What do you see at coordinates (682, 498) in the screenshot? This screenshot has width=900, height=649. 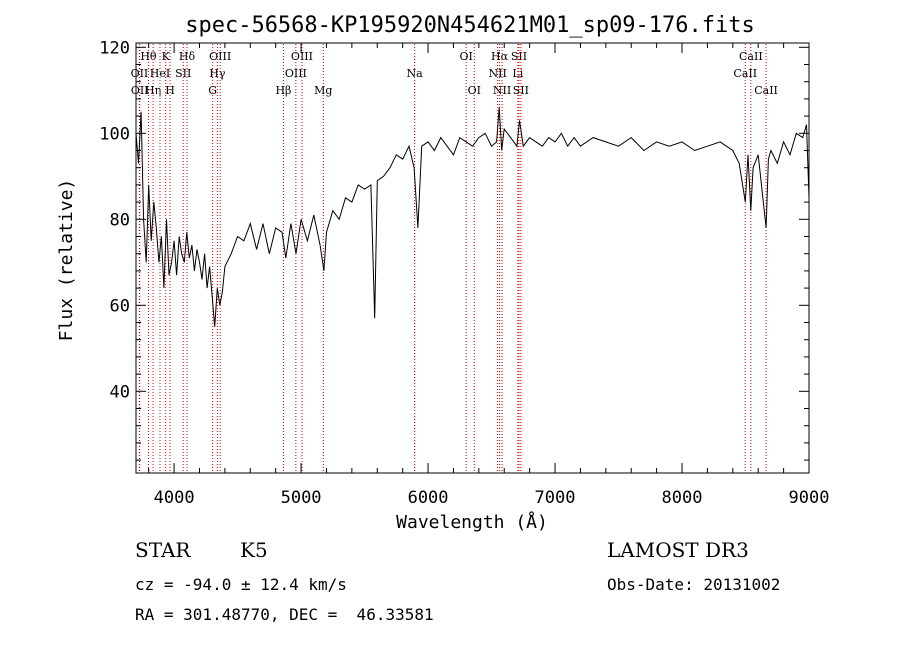 I see `x-tick-label: 8000` at bounding box center [682, 498].